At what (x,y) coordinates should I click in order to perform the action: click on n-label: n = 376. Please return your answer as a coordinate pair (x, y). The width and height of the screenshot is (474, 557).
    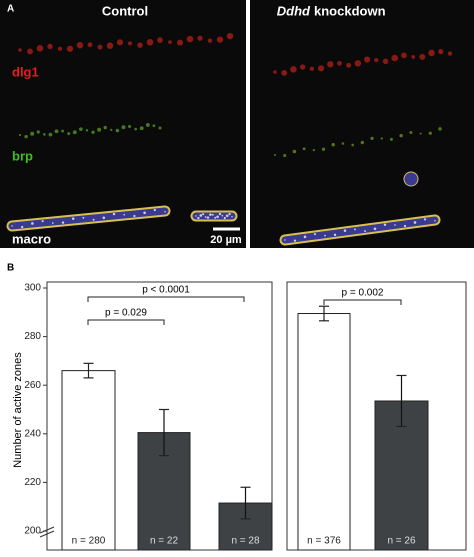
    Looking at the image, I should click on (324, 541).